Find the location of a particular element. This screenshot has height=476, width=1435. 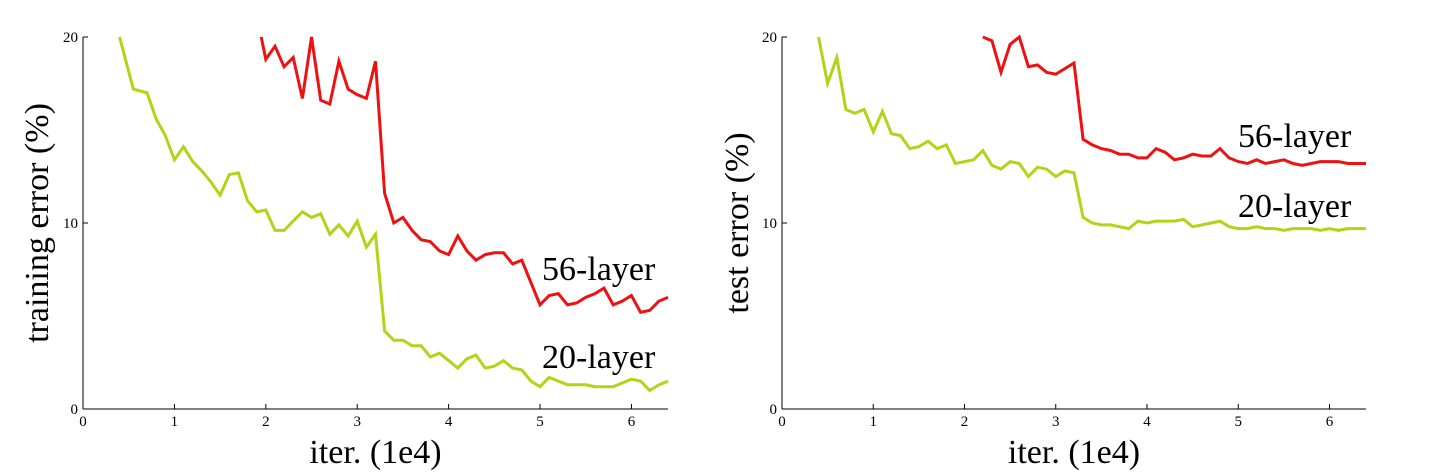

y-axis-title: training error (%) is located at coordinates (37, 223).